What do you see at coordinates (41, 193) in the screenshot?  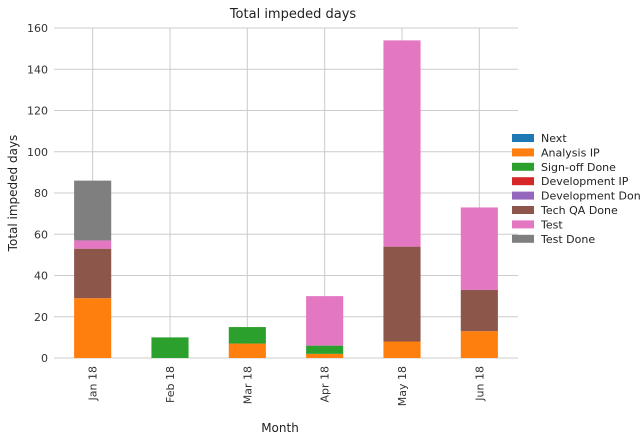 I see `y-tick-label: 80` at bounding box center [41, 193].